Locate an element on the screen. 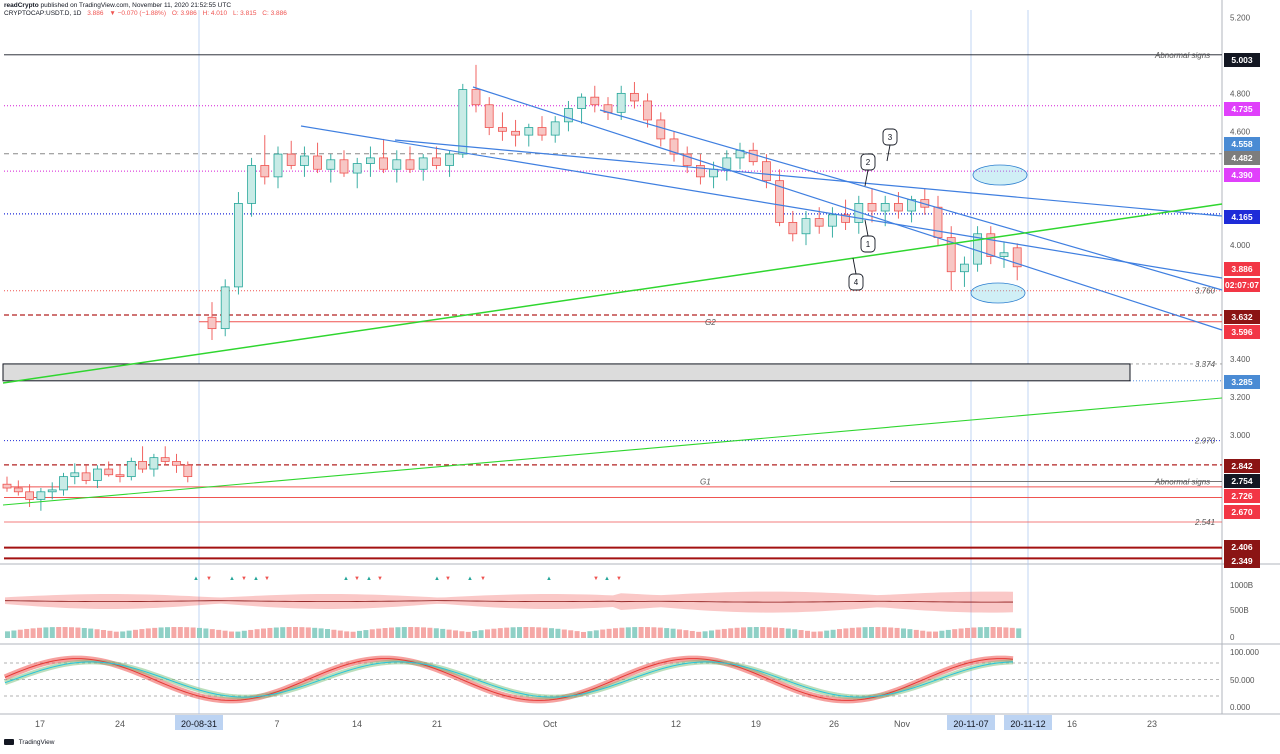 The image size is (1280, 754). tradingview-logo-icon is located at coordinates (9, 742).